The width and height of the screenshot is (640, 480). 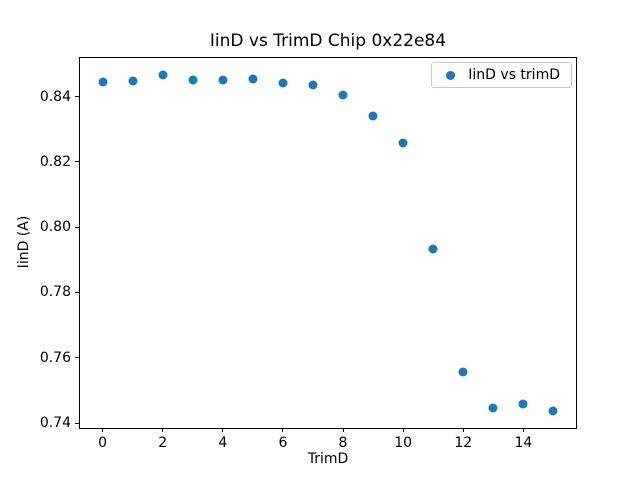 I want to click on x-axis-label: TrimD, so click(x=328, y=459).